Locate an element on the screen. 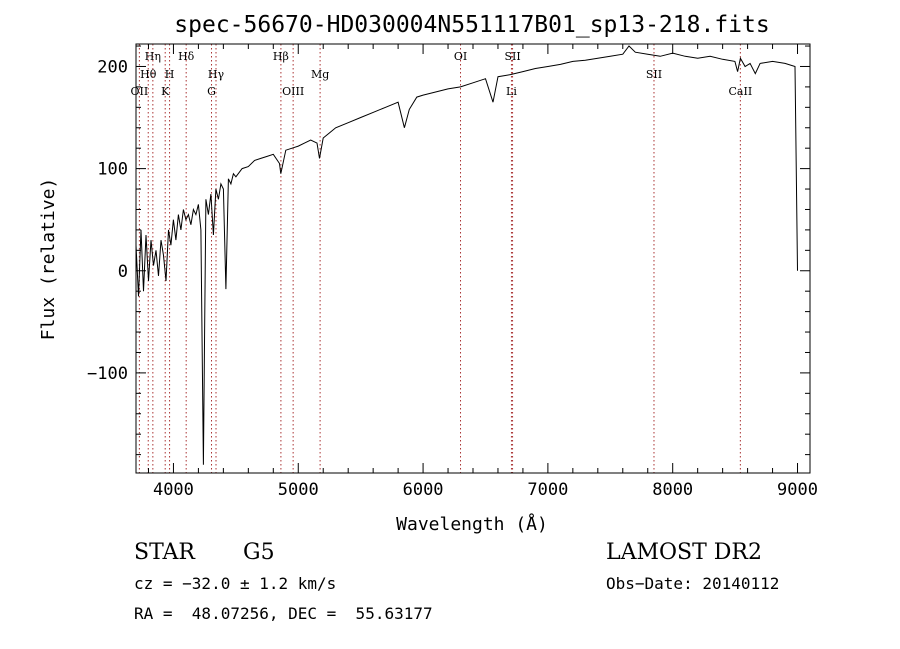 This screenshot has height=649, width=900. spectral-line-label: Hβ is located at coordinates (281, 56).